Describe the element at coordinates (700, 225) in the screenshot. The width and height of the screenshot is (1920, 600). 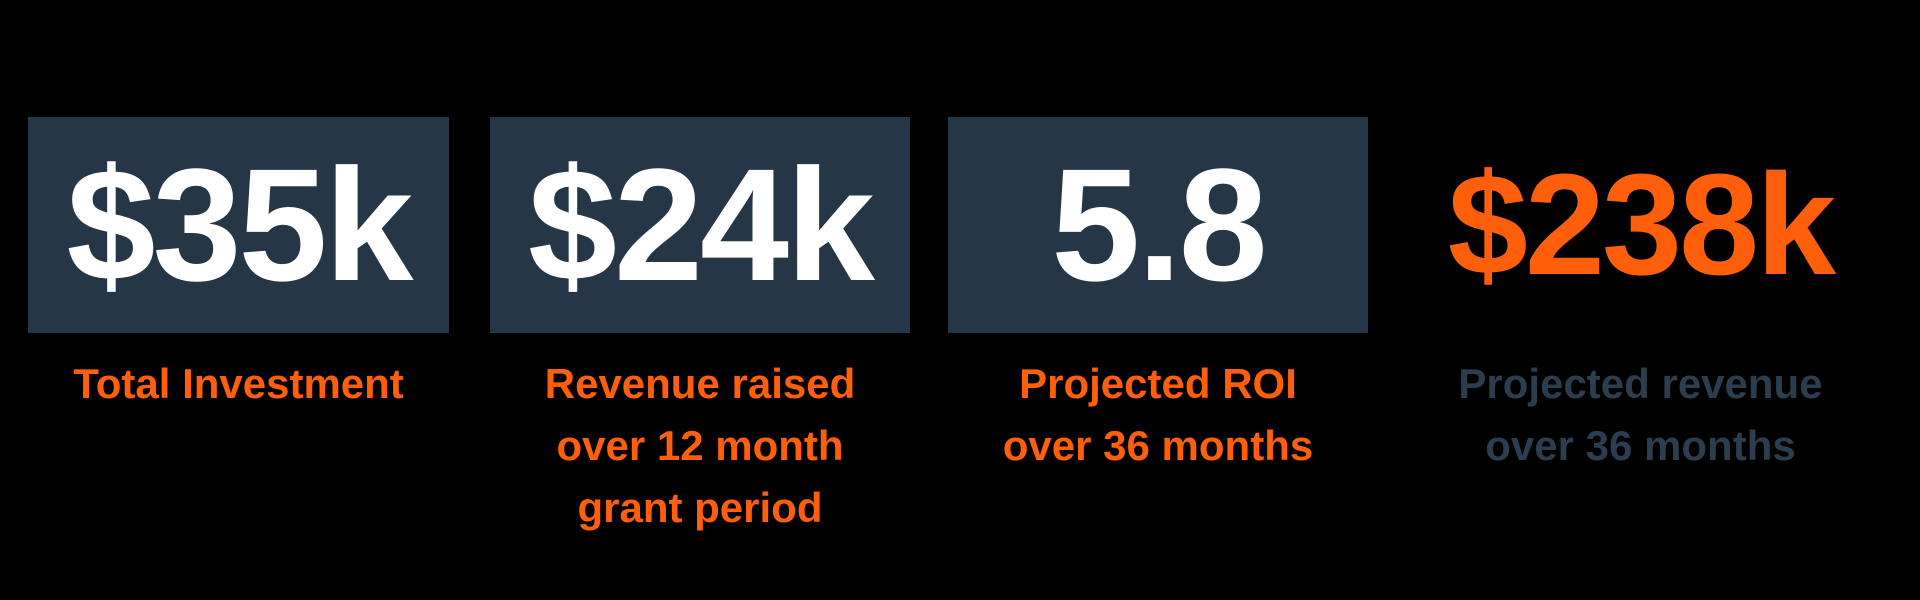
I see `stat-value-box: $24k` at that location.